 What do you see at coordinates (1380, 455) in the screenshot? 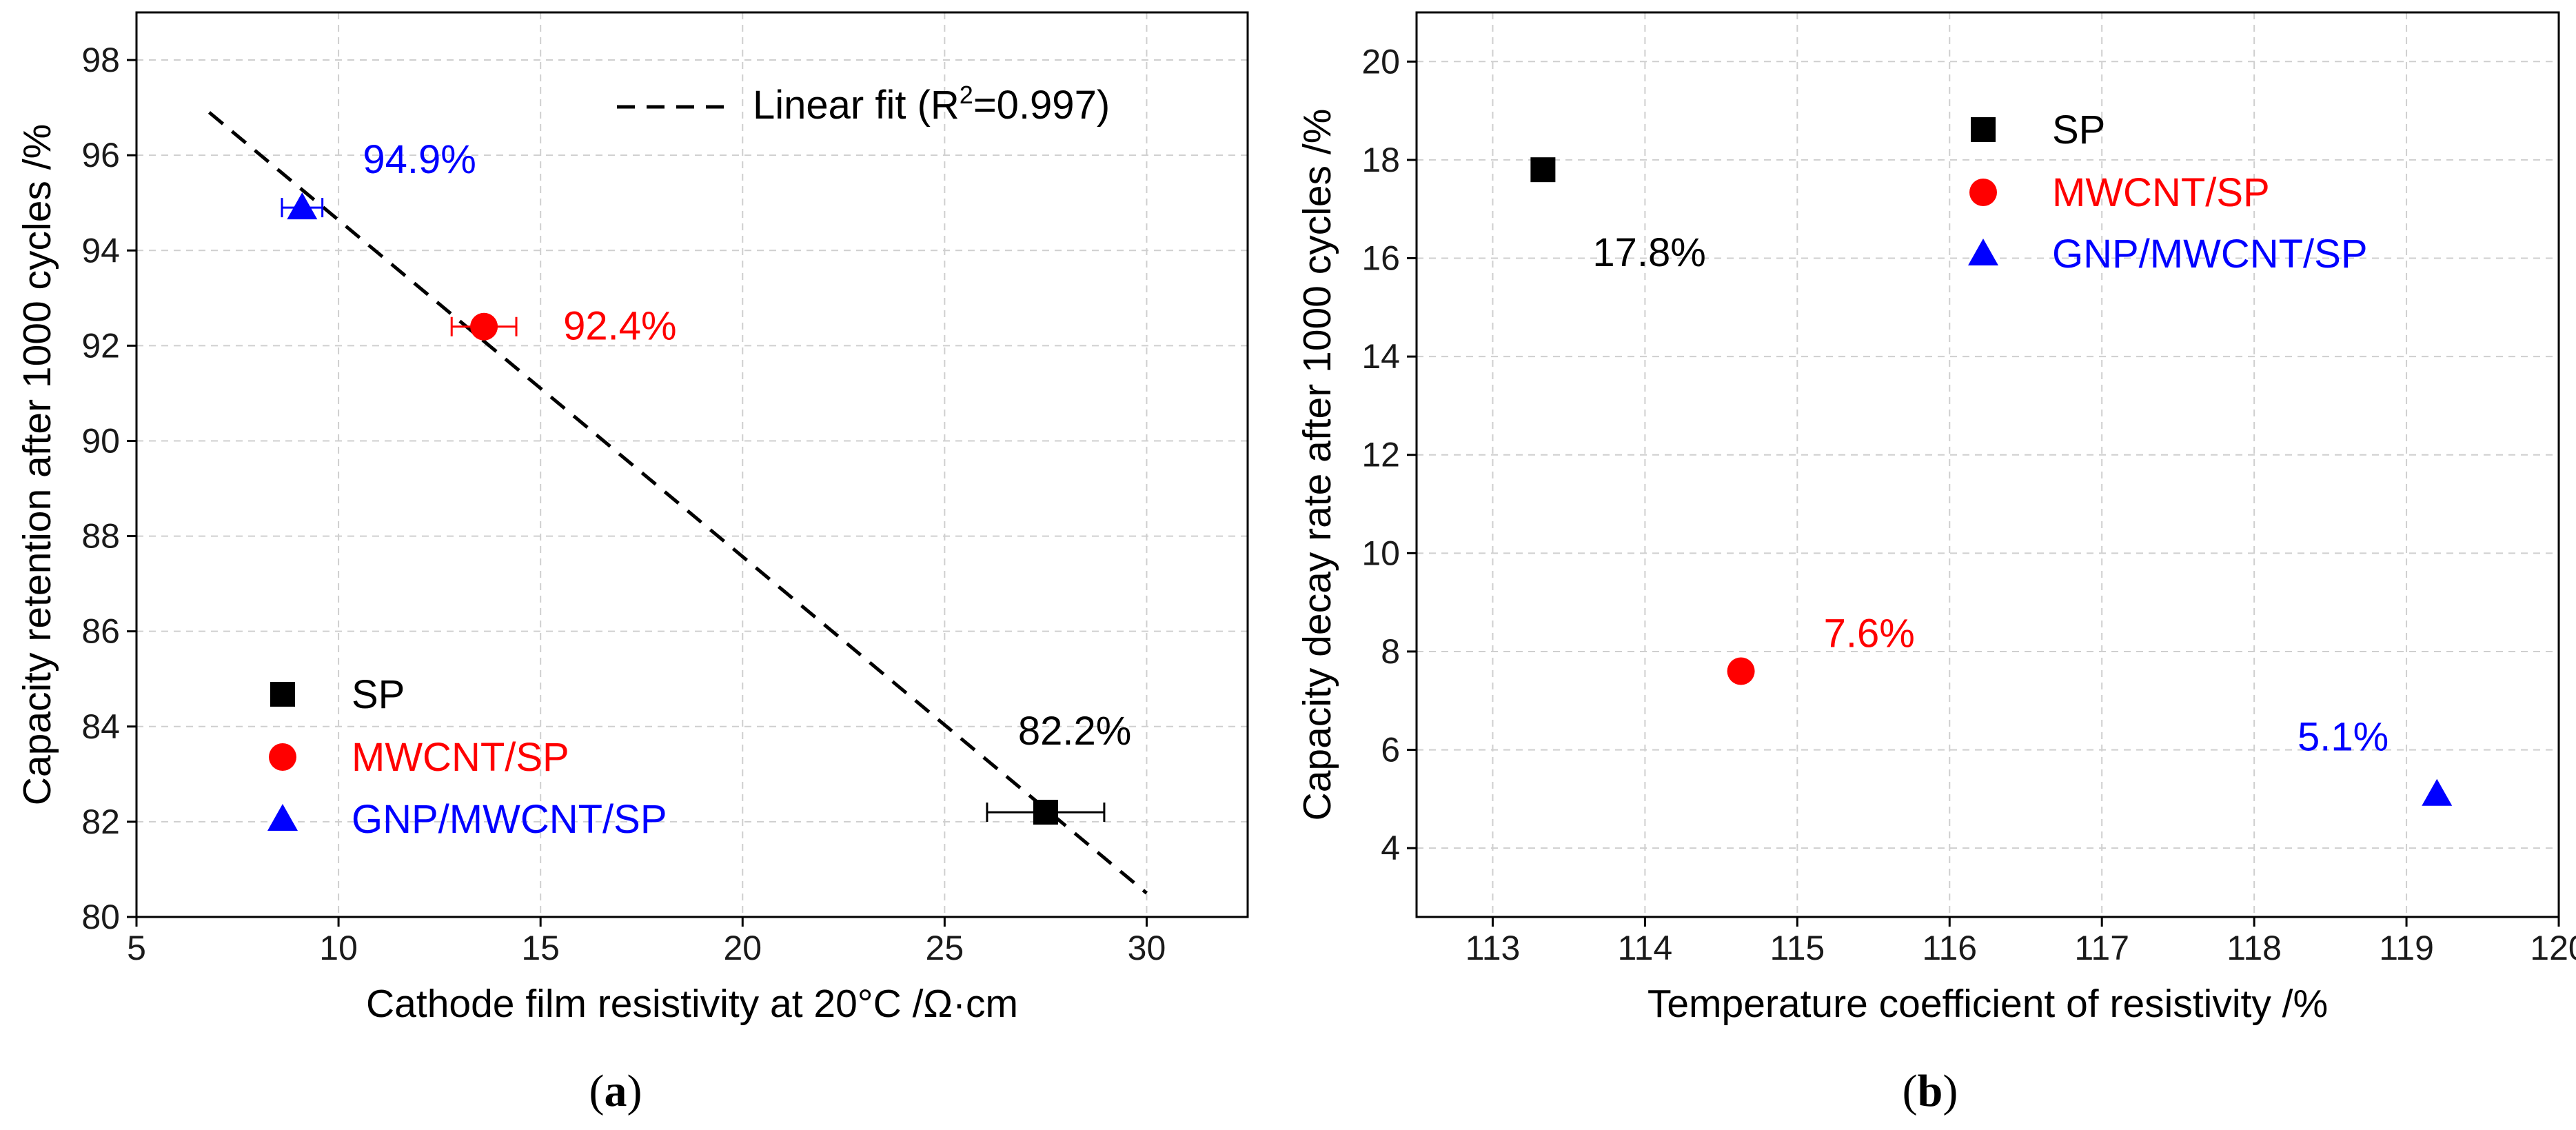
I see `panel-b-ytick-label: 12` at bounding box center [1380, 455].